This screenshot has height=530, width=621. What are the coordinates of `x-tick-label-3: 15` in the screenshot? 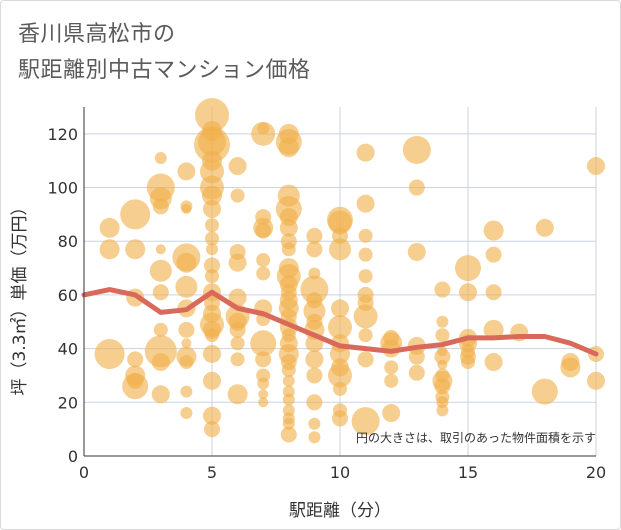 It's located at (468, 472).